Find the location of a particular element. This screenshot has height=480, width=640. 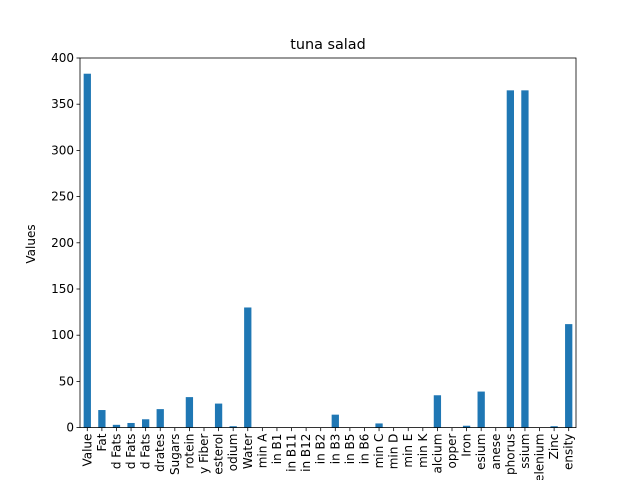

x-tick-label-23: min K is located at coordinates (423, 449).